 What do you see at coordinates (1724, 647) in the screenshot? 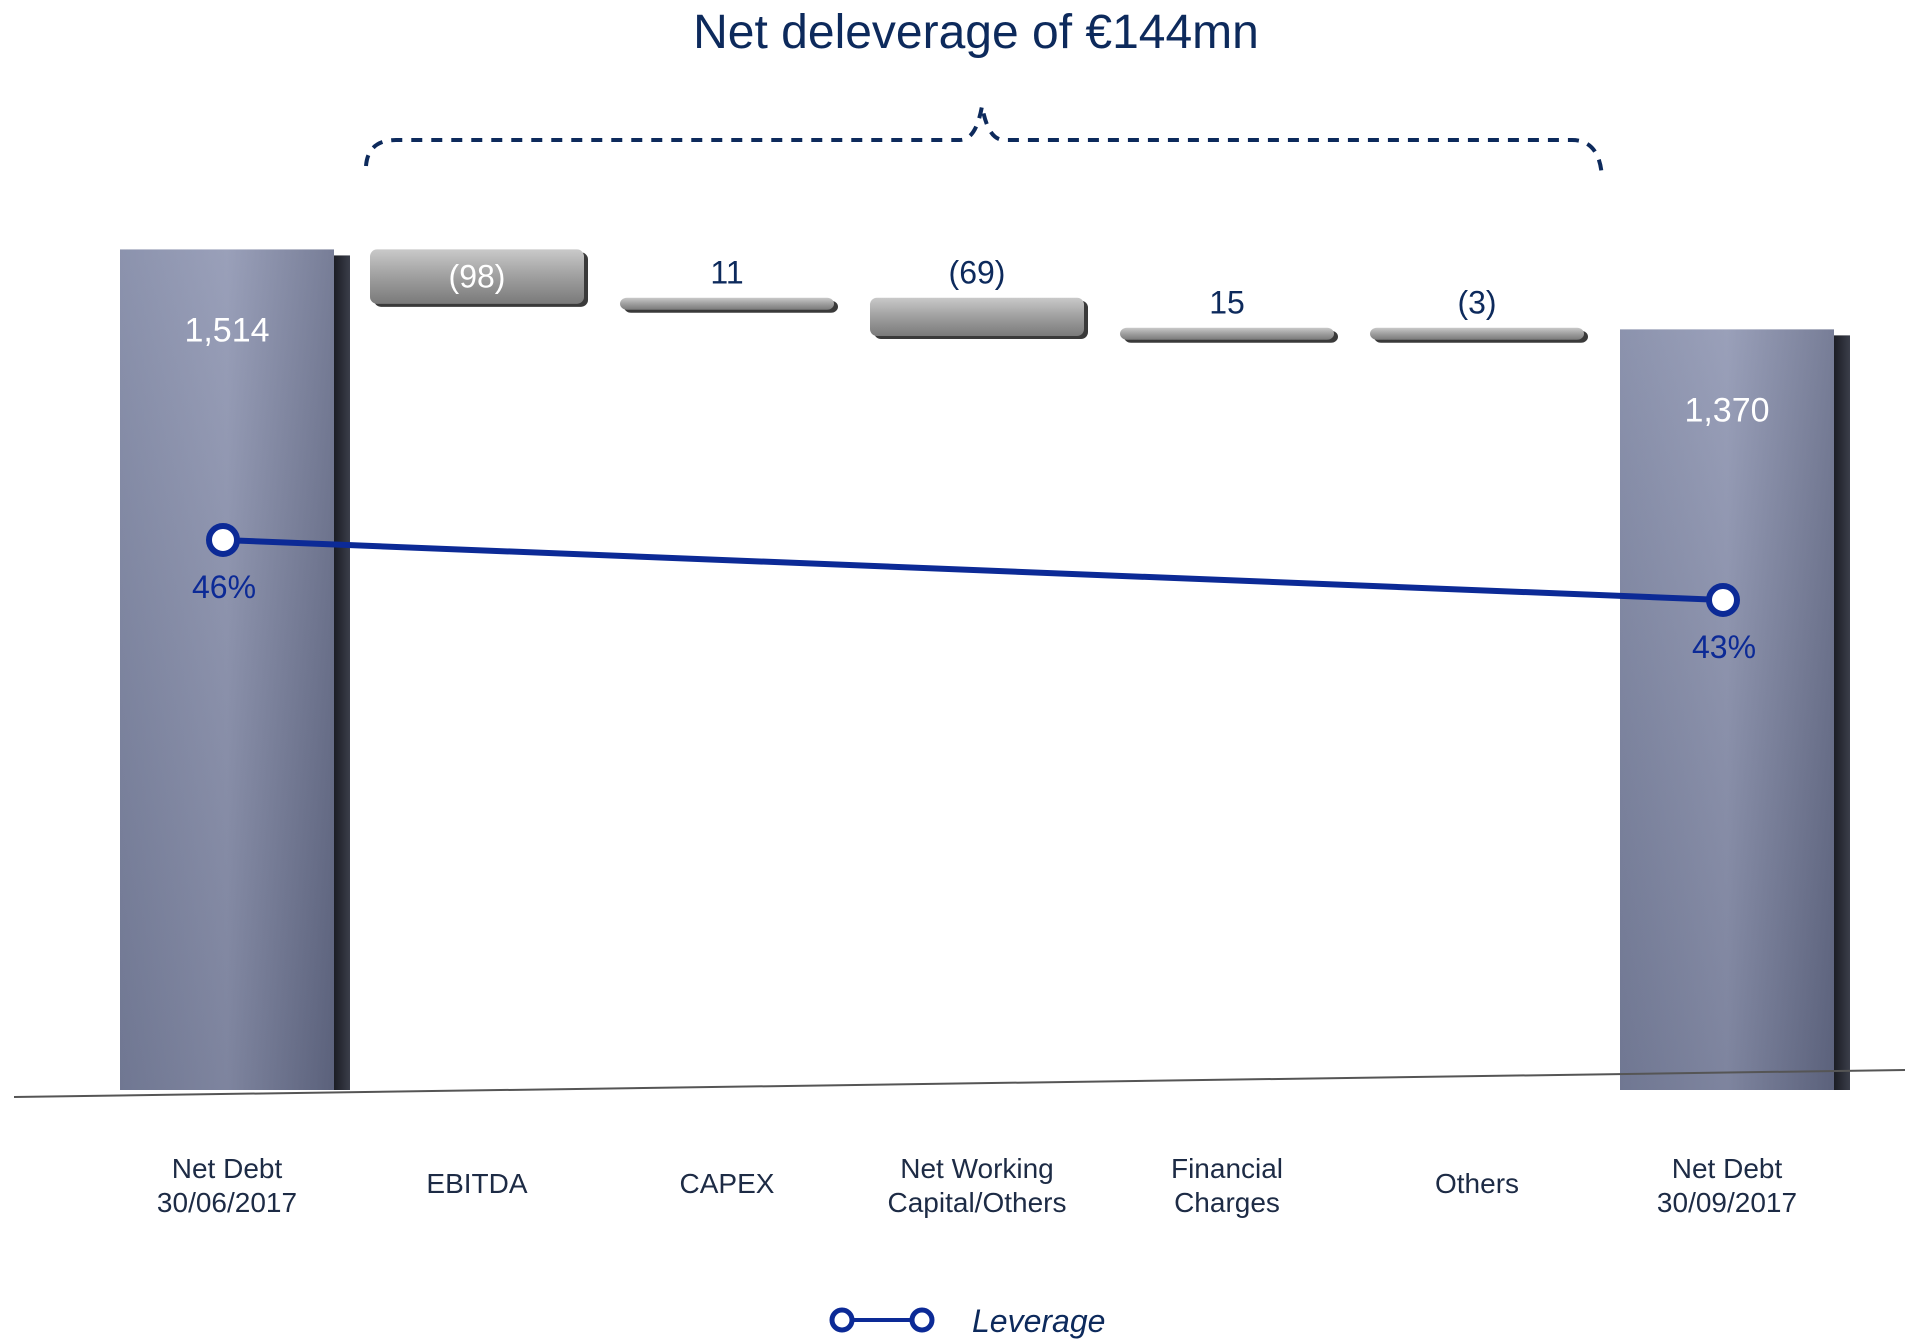
I see `leverage-value-label-1: 43%` at bounding box center [1724, 647].